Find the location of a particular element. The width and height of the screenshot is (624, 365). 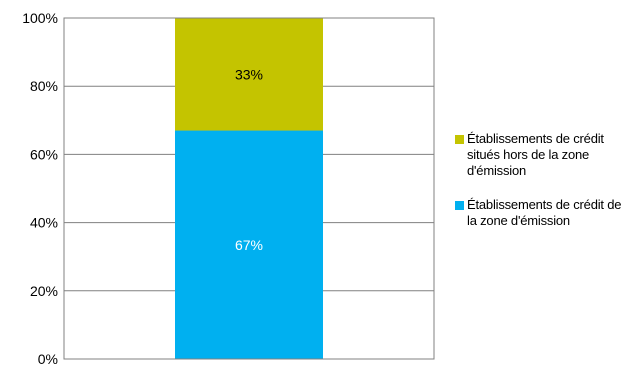

bar-segment-inside-zone is located at coordinates (249, 244).